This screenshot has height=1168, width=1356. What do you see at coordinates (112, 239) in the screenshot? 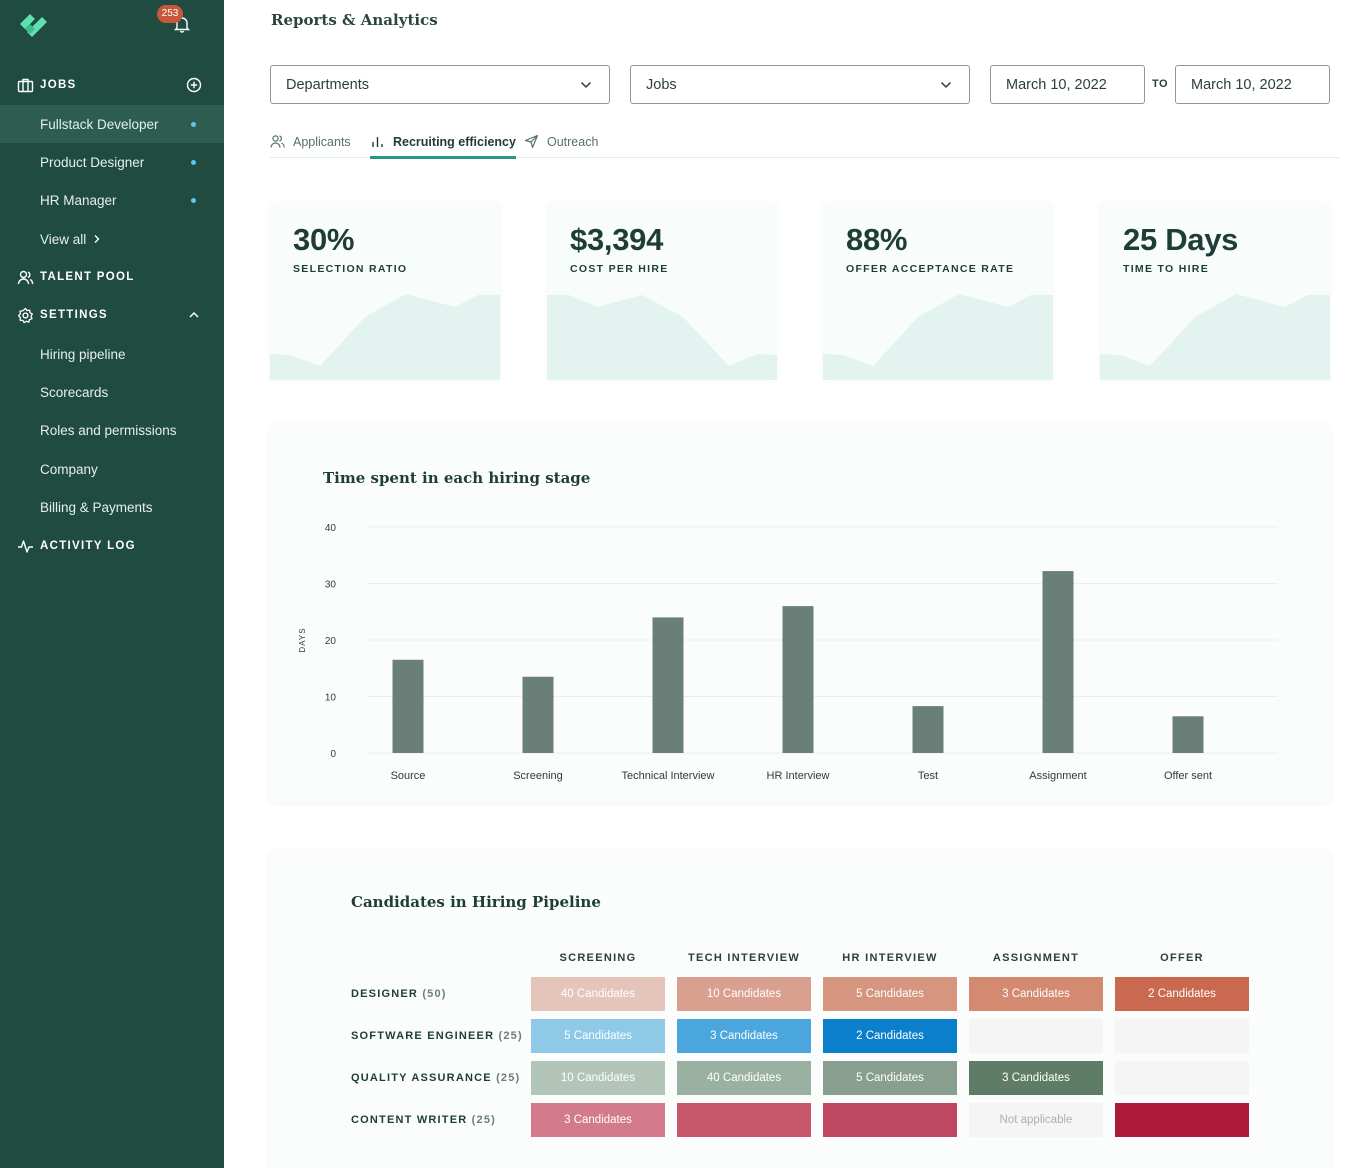
I see `sidebar-item-view-all: View all` at bounding box center [112, 239].